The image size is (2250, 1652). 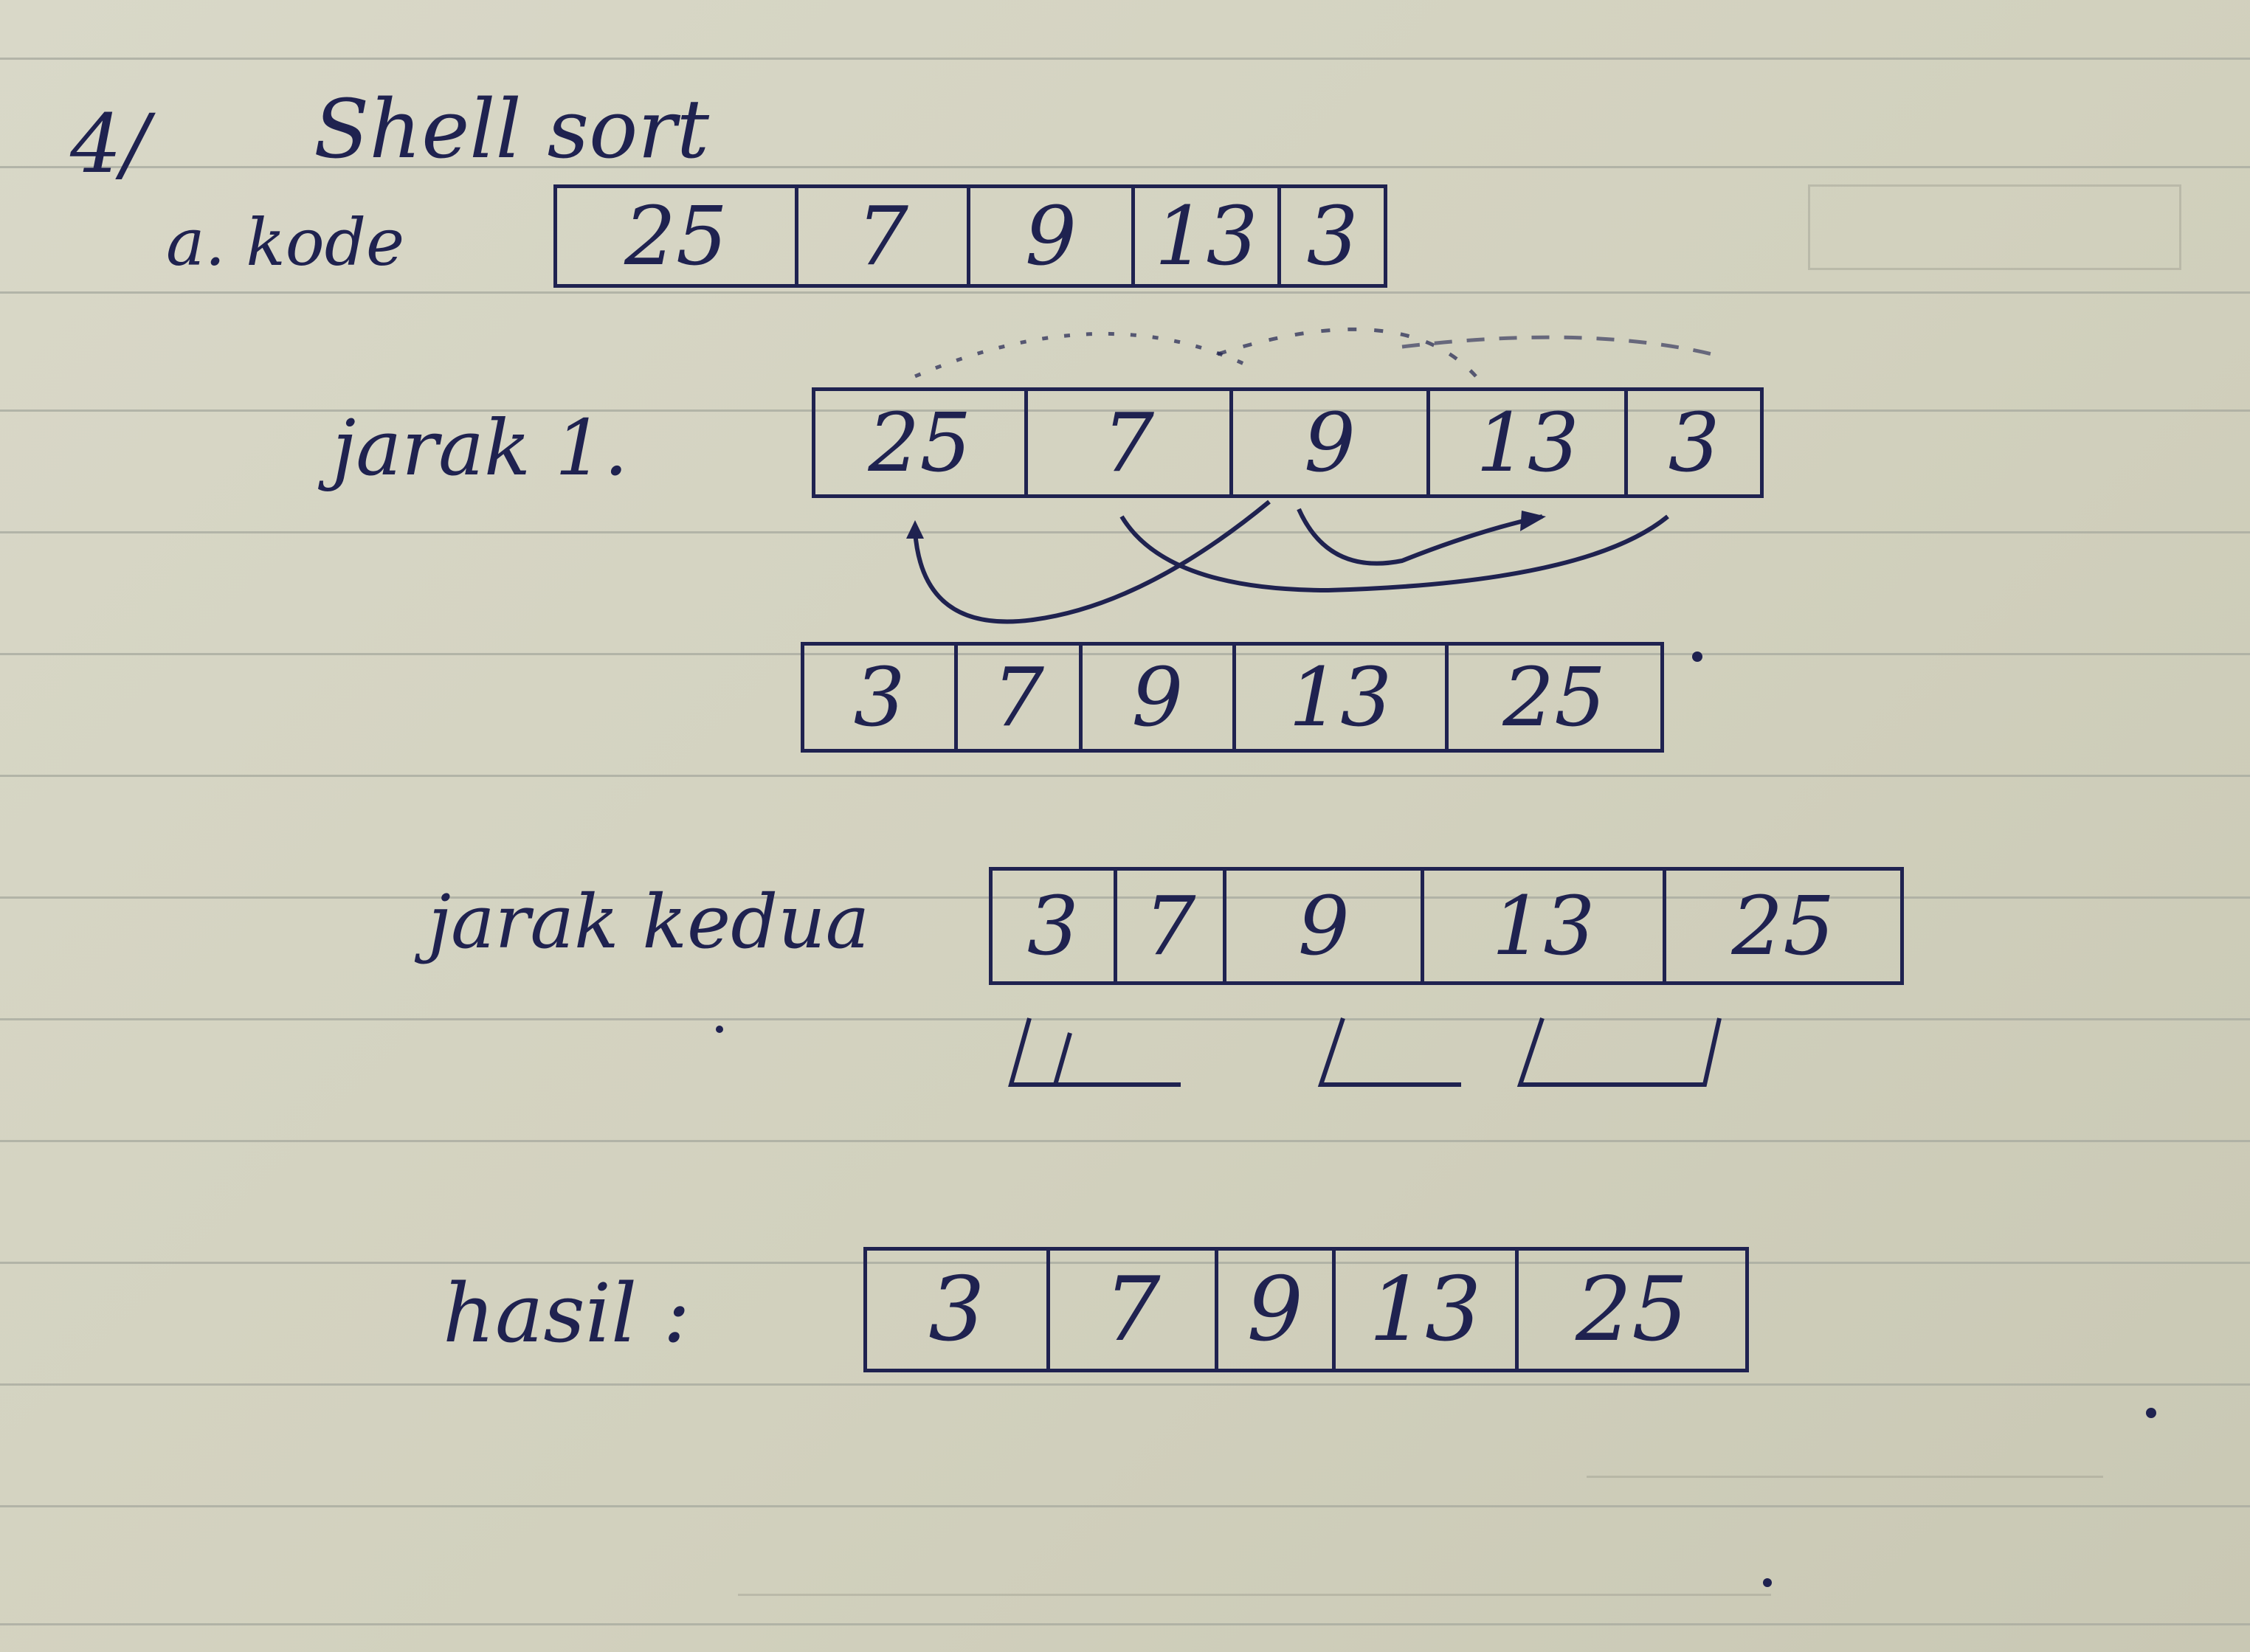 I want to click on problem-number: 4/, so click(x=110, y=144).